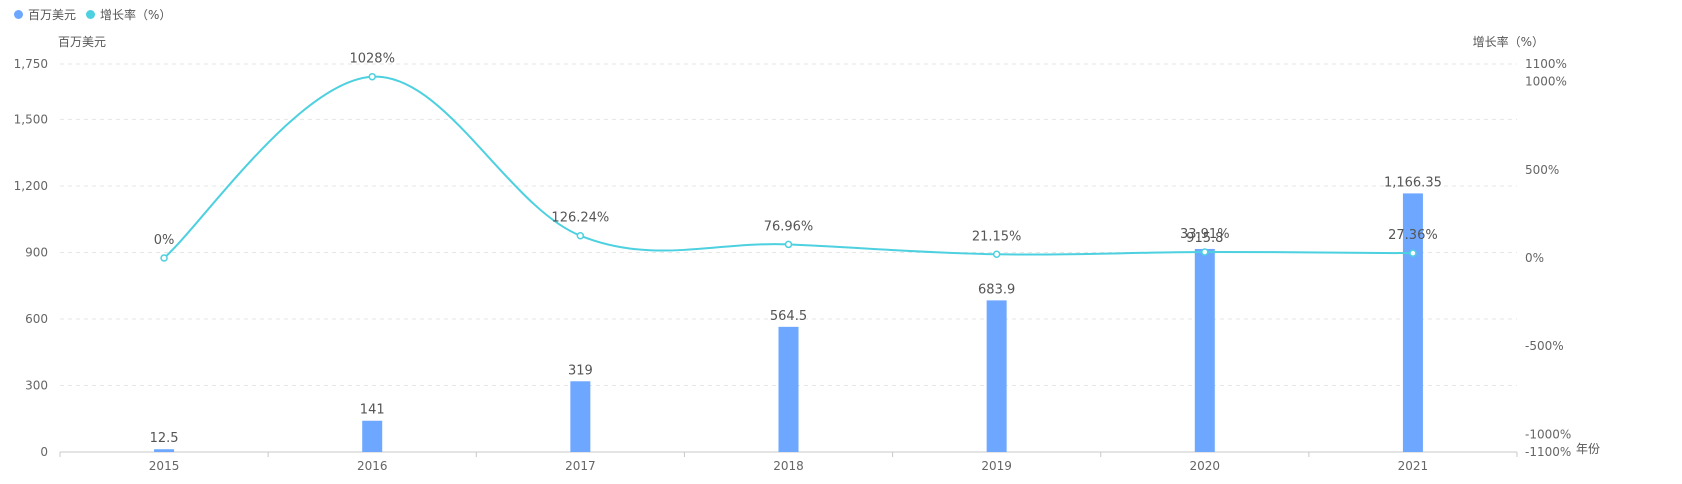 The height and width of the screenshot is (484, 1682). What do you see at coordinates (580, 218) in the screenshot?
I see `growth-value-label: 126.24%` at bounding box center [580, 218].